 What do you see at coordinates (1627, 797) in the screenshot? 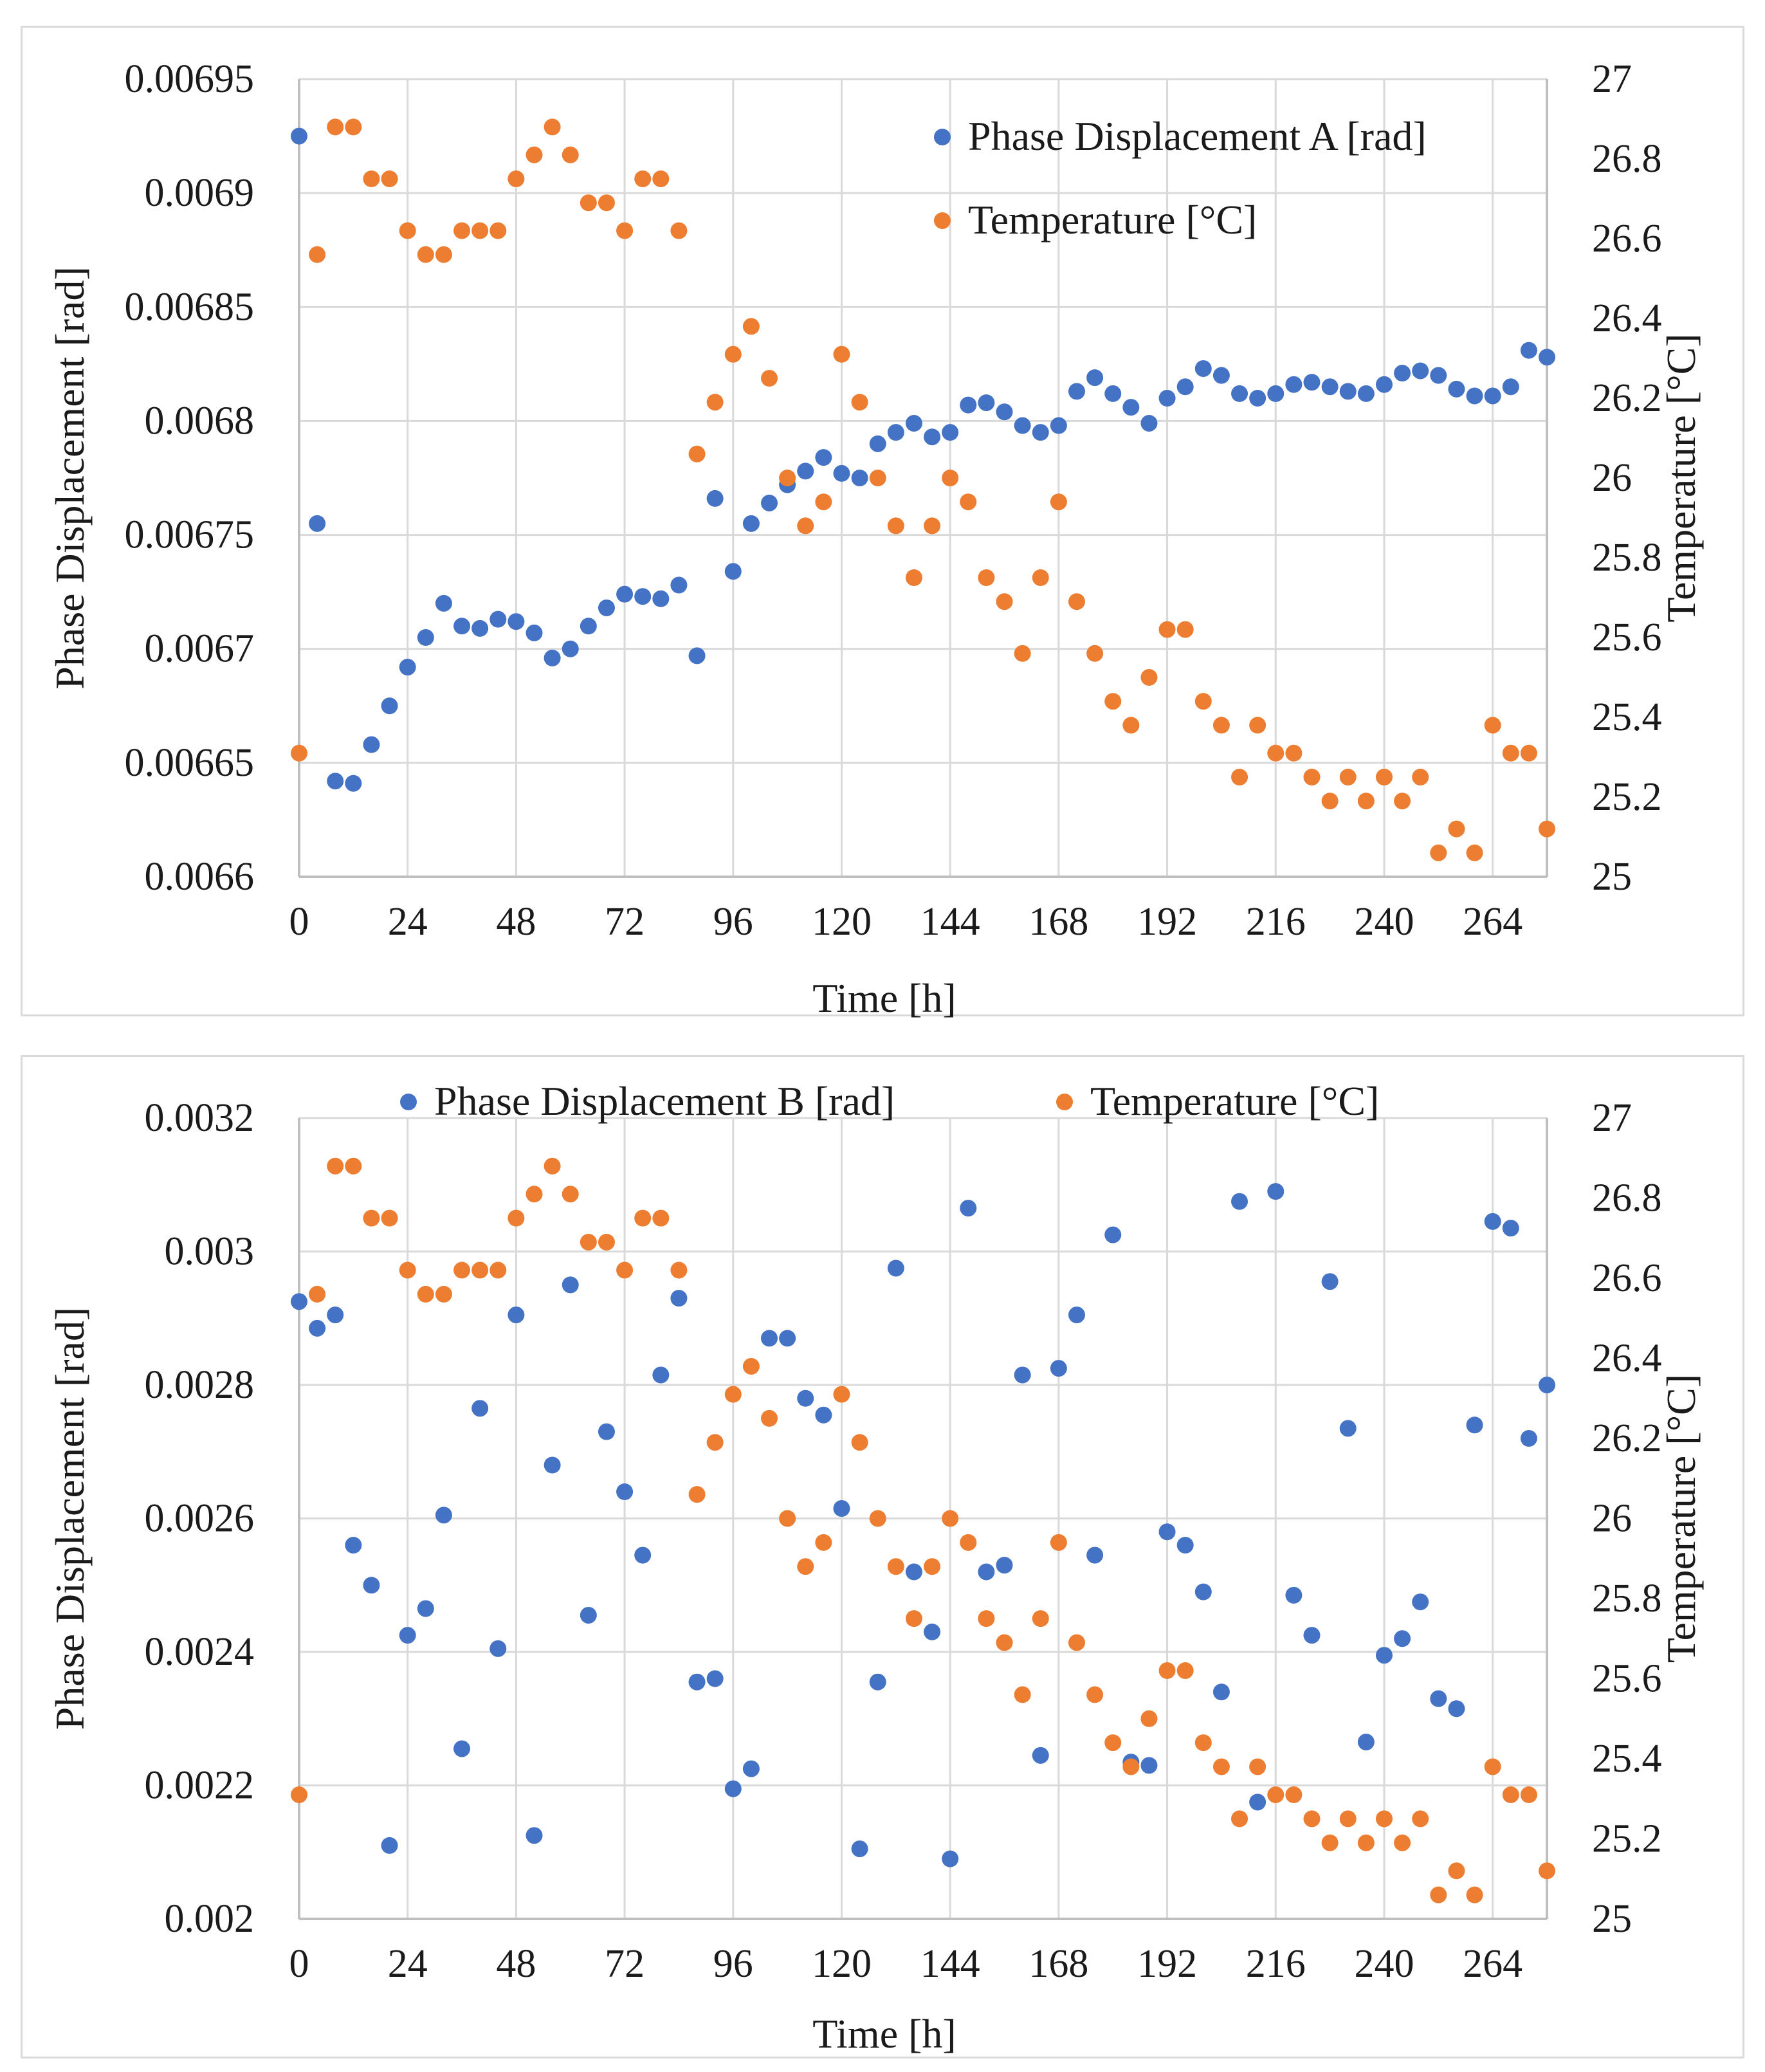
I see `y2-tick-label: 25.2` at bounding box center [1627, 797].